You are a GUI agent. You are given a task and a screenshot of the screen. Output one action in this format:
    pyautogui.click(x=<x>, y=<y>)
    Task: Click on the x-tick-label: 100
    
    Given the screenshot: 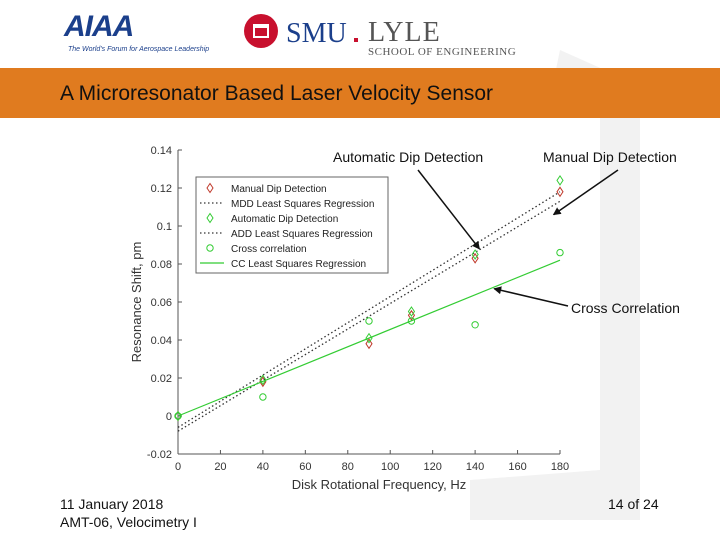 What is the action you would take?
    pyautogui.click(x=390, y=467)
    